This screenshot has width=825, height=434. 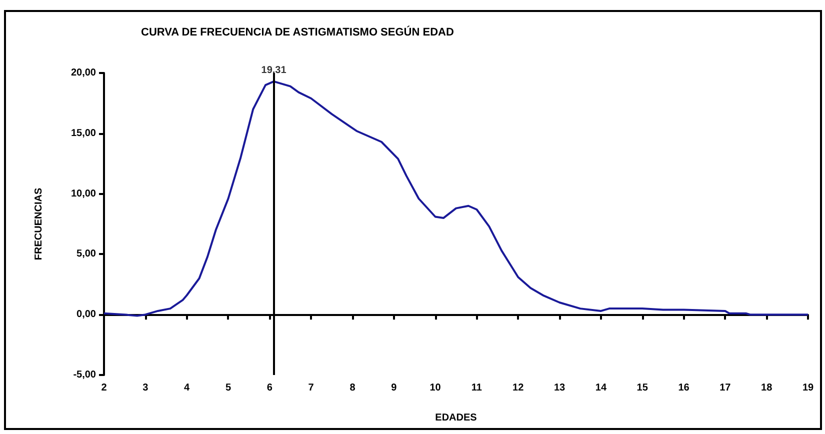 I want to click on x-tick-label: 14, so click(x=601, y=388).